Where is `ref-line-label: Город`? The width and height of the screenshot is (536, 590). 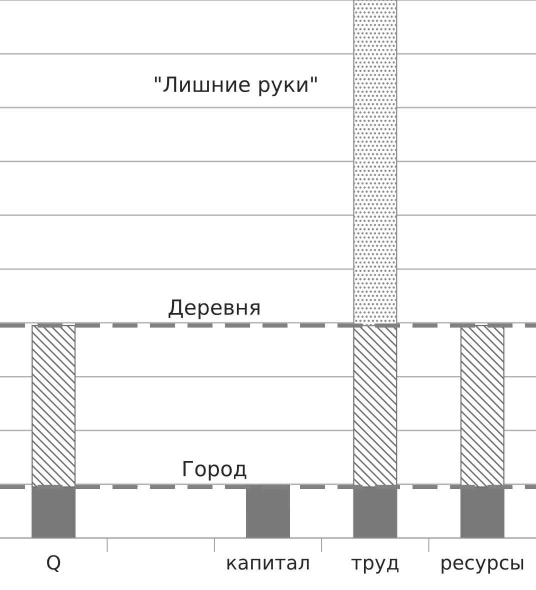 ref-line-label: Город is located at coordinates (215, 470).